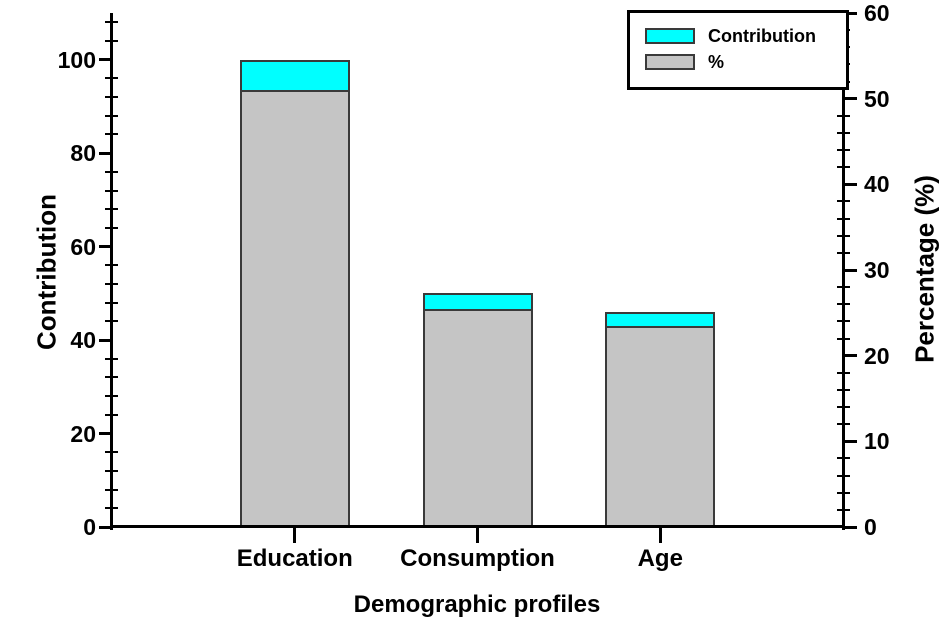  I want to click on left-tick-label: 80, so click(83, 153).